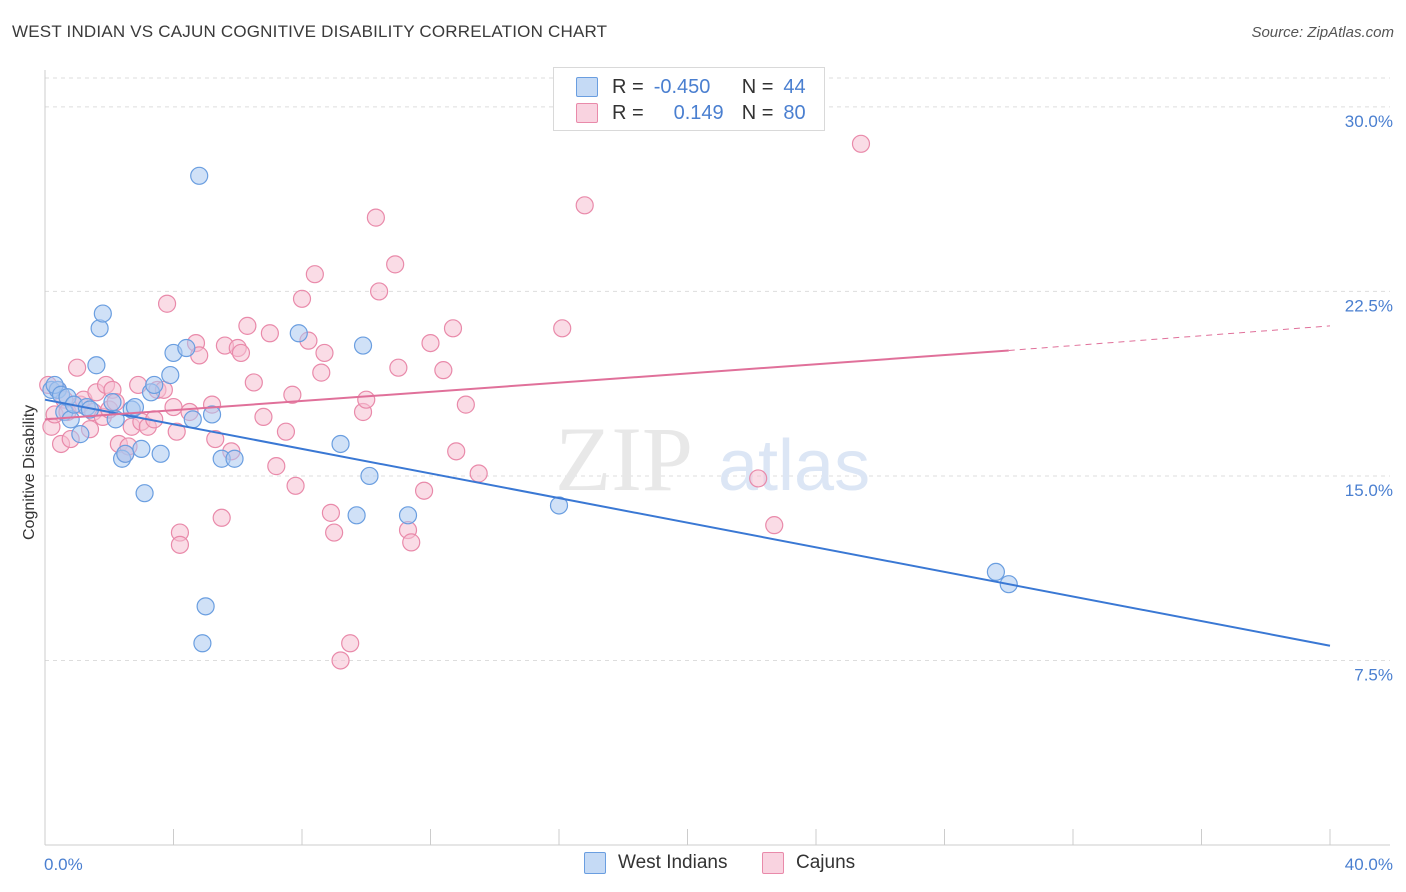 The image size is (1406, 892). I want to click on series-legend: West Indians Cajuns, so click(703, 865).